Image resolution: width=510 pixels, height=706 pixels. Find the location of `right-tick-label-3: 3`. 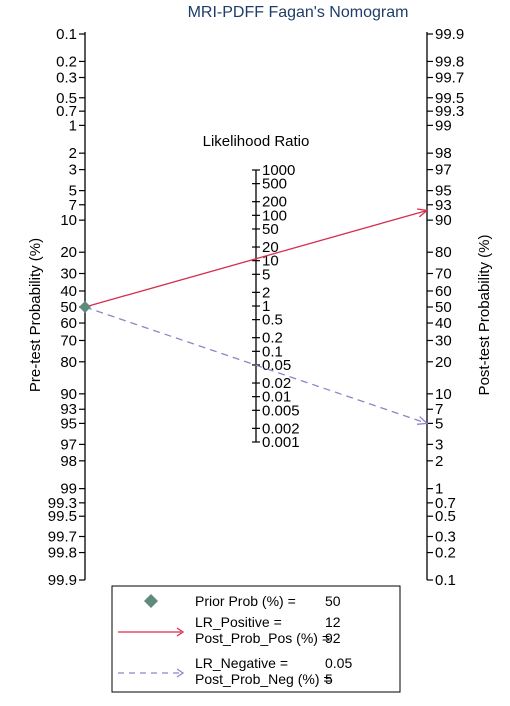

right-tick-label-3: 3 is located at coordinates (439, 444).